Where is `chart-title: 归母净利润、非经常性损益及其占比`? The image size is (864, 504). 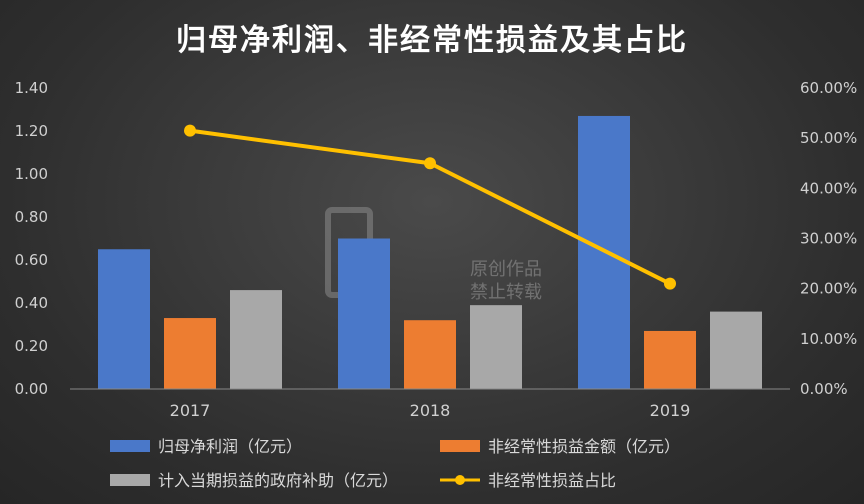
chart-title: 归母净利润、非经常性损益及其占比 is located at coordinates (432, 40).